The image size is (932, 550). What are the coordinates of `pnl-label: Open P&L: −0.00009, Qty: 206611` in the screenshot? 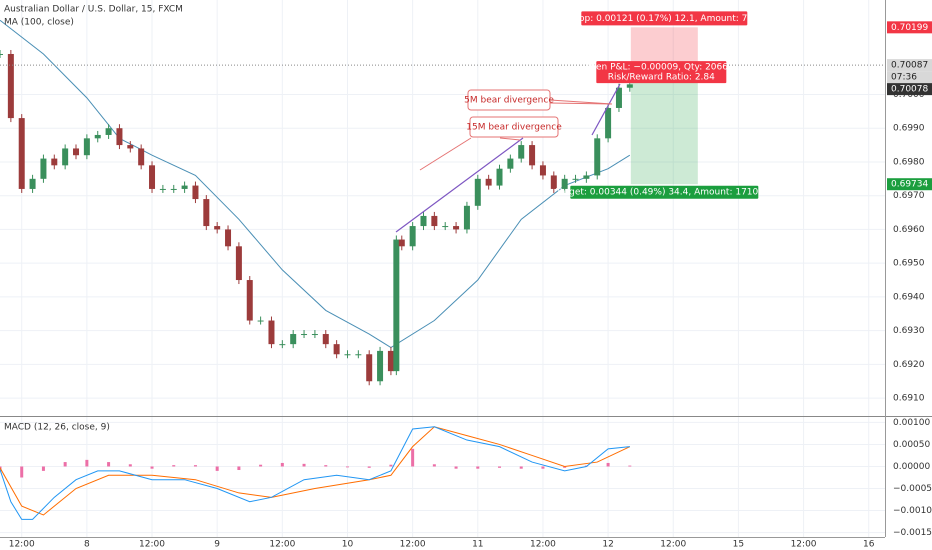 It's located at (661, 68).